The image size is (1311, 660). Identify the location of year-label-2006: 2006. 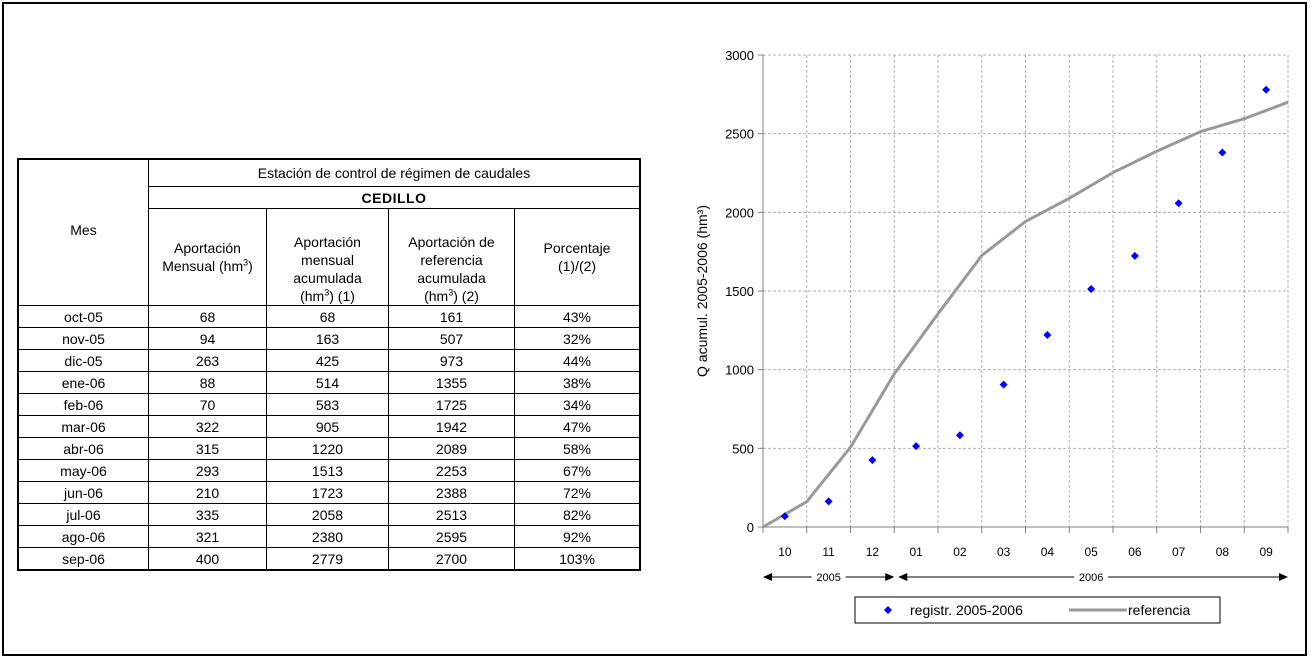
(1091, 578).